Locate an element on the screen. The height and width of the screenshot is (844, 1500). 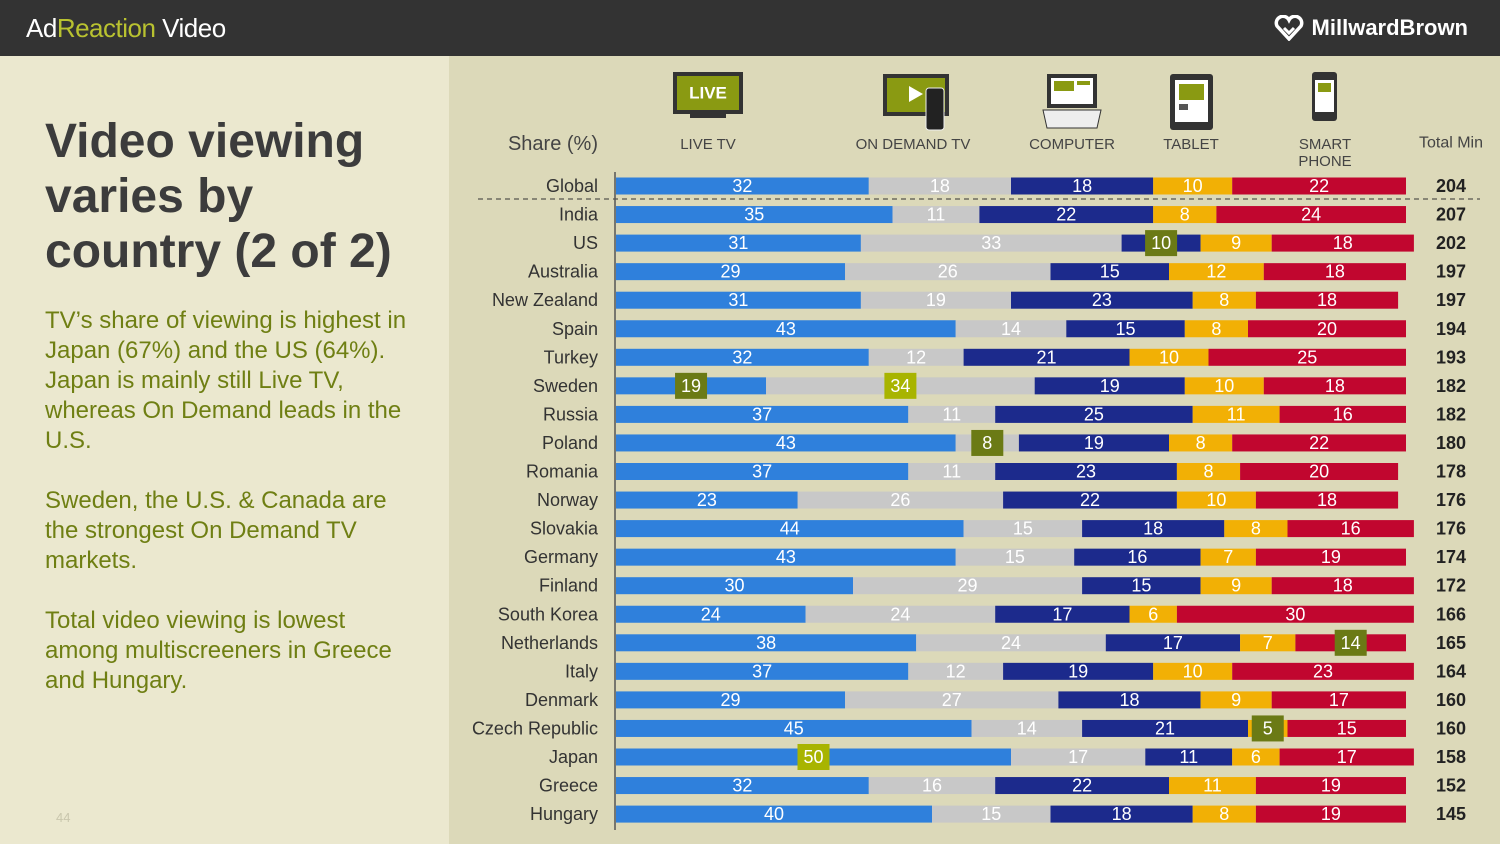
value-label: 15 is located at coordinates (1126, 329).